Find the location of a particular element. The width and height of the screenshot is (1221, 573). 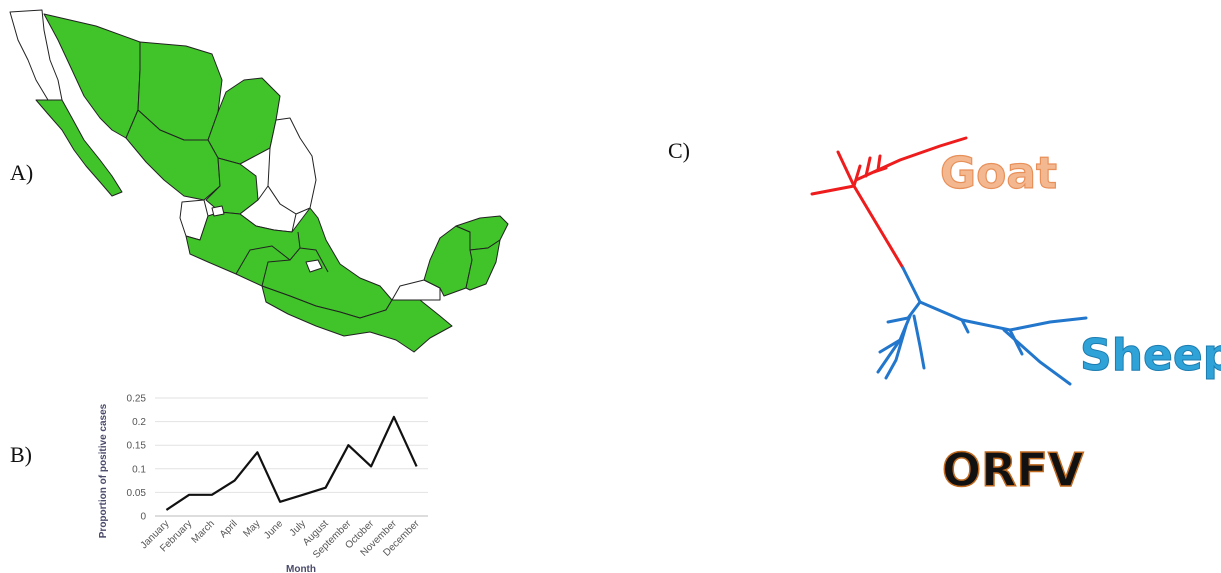

goat-branches is located at coordinates (889, 203).